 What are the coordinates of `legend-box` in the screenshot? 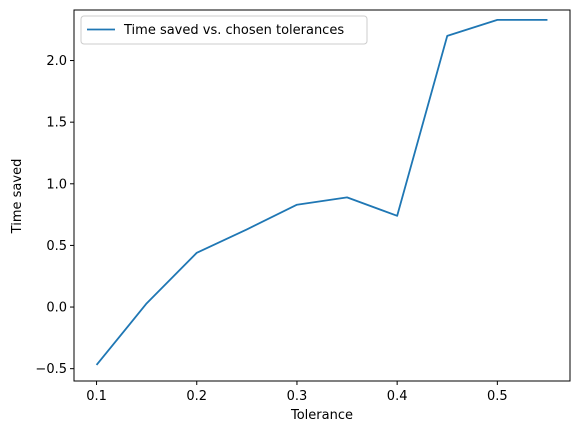 It's located at (224, 30).